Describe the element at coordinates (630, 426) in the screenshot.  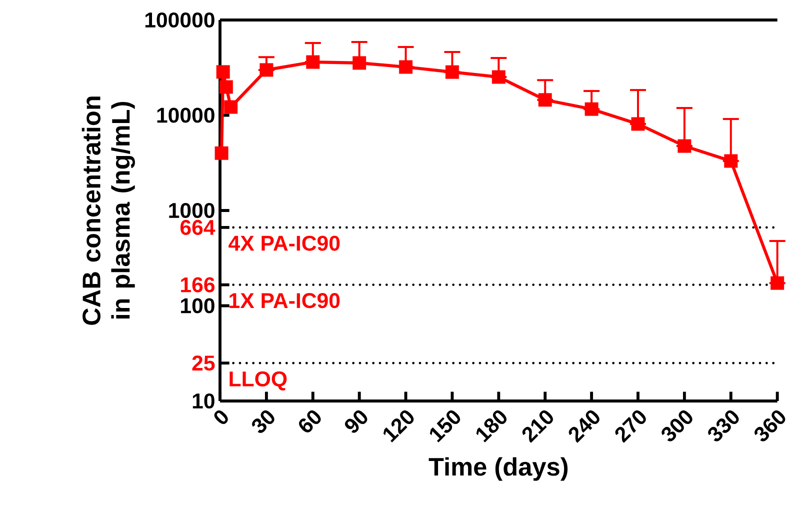
I see `x-tick-label: 270` at that location.